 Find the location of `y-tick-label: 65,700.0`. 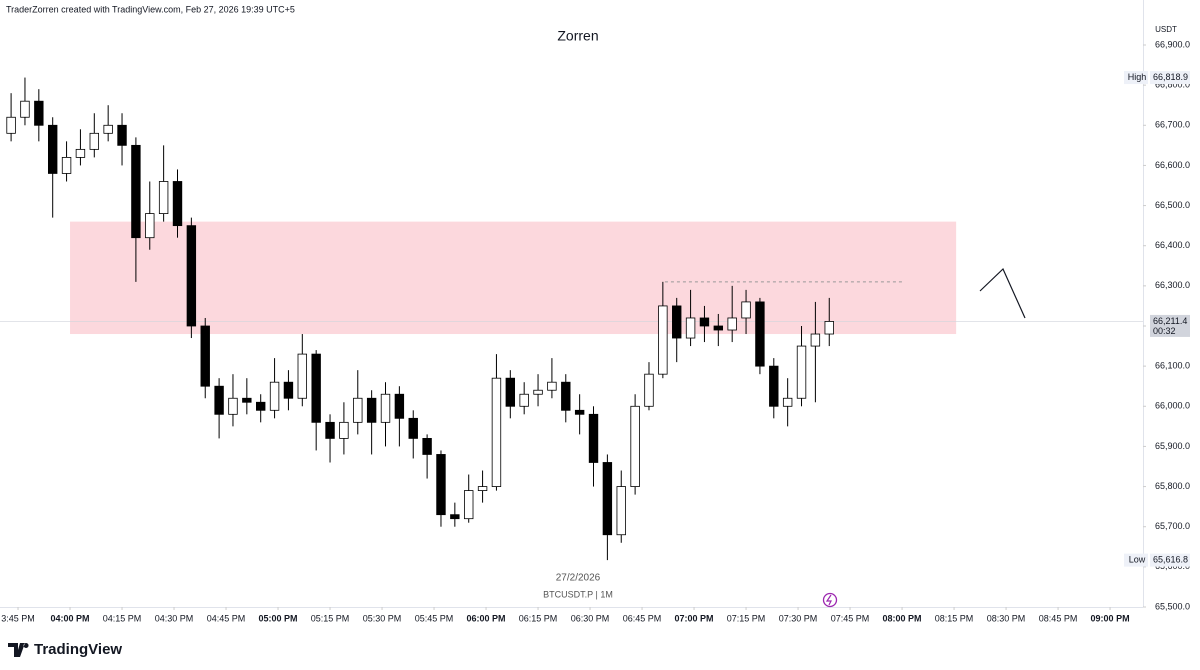

y-tick-label: 65,700.0 is located at coordinates (1172, 526).